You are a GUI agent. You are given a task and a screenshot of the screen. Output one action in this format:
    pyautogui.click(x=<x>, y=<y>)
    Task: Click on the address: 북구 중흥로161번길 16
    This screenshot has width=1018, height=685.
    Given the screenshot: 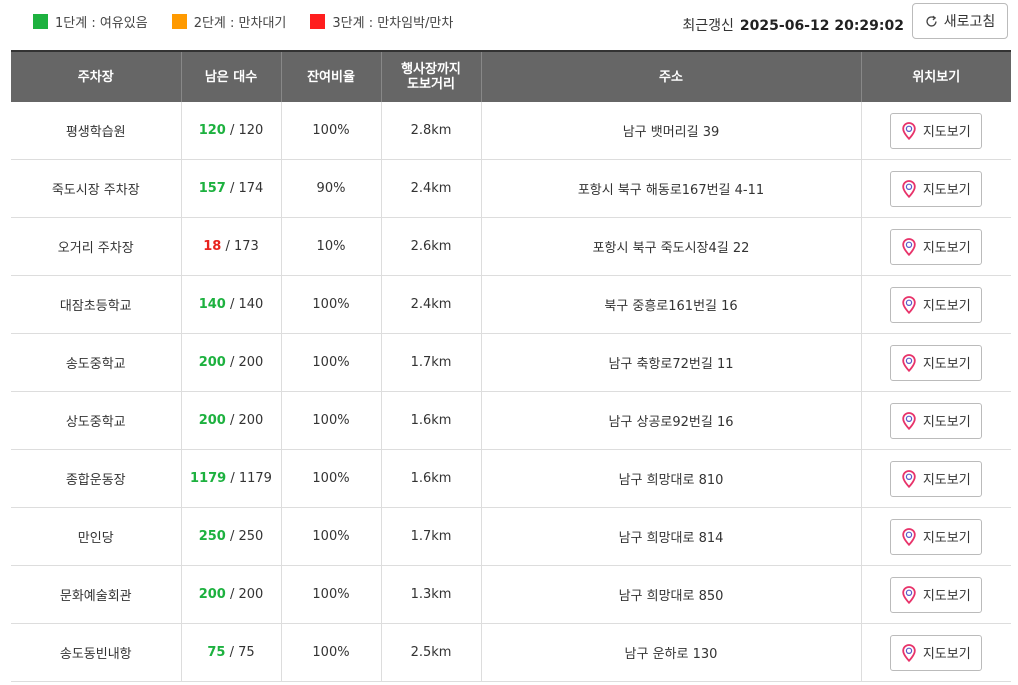 What is the action you would take?
    pyautogui.click(x=670, y=304)
    